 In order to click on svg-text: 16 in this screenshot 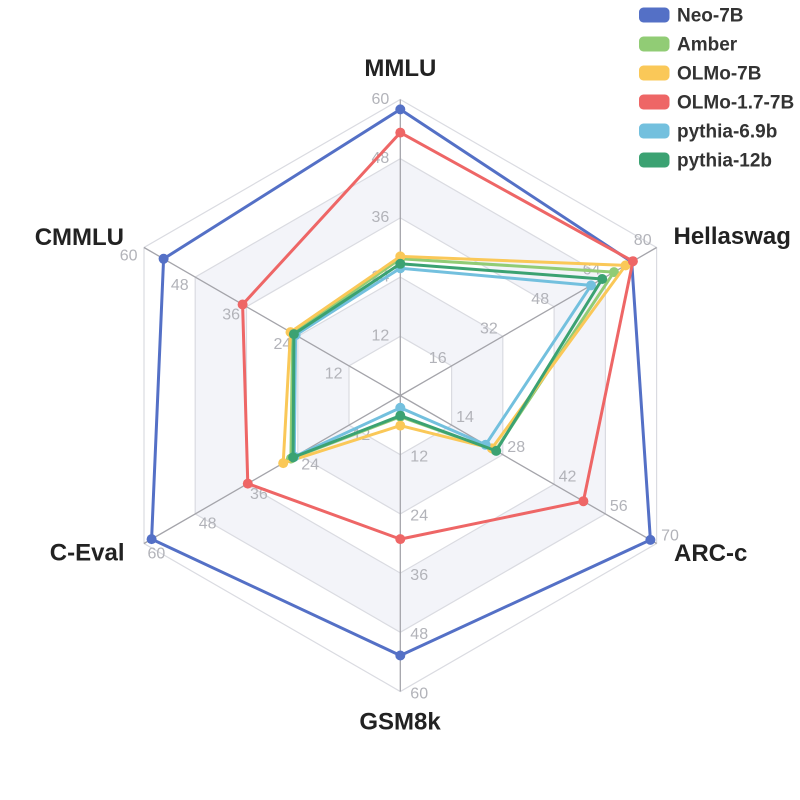, I will do `click(438, 358)`.